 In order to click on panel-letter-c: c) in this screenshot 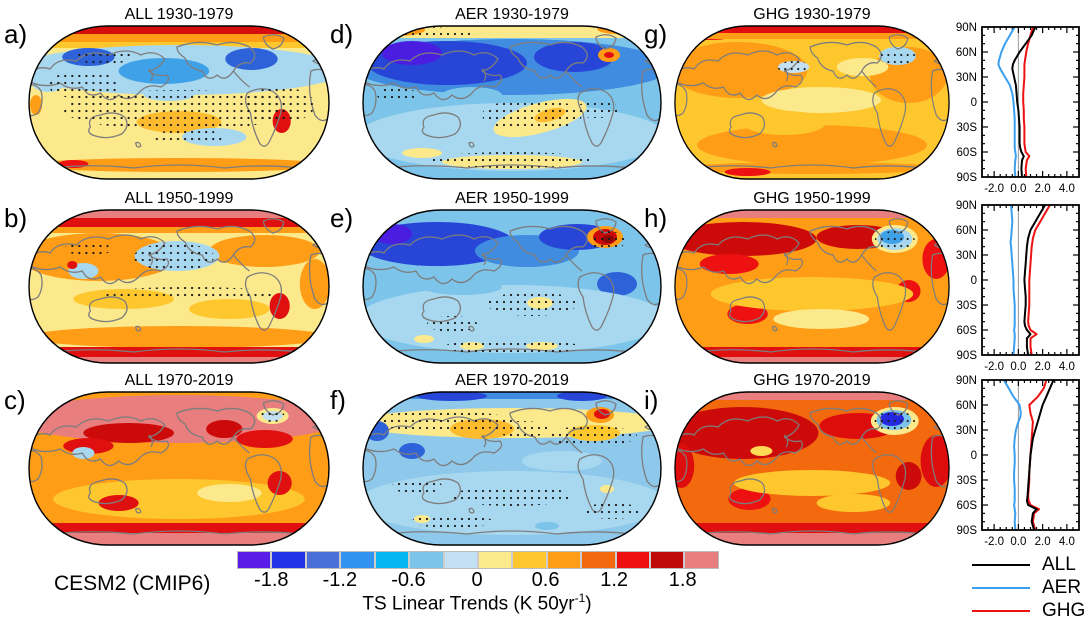, I will do `click(15, 400)`.